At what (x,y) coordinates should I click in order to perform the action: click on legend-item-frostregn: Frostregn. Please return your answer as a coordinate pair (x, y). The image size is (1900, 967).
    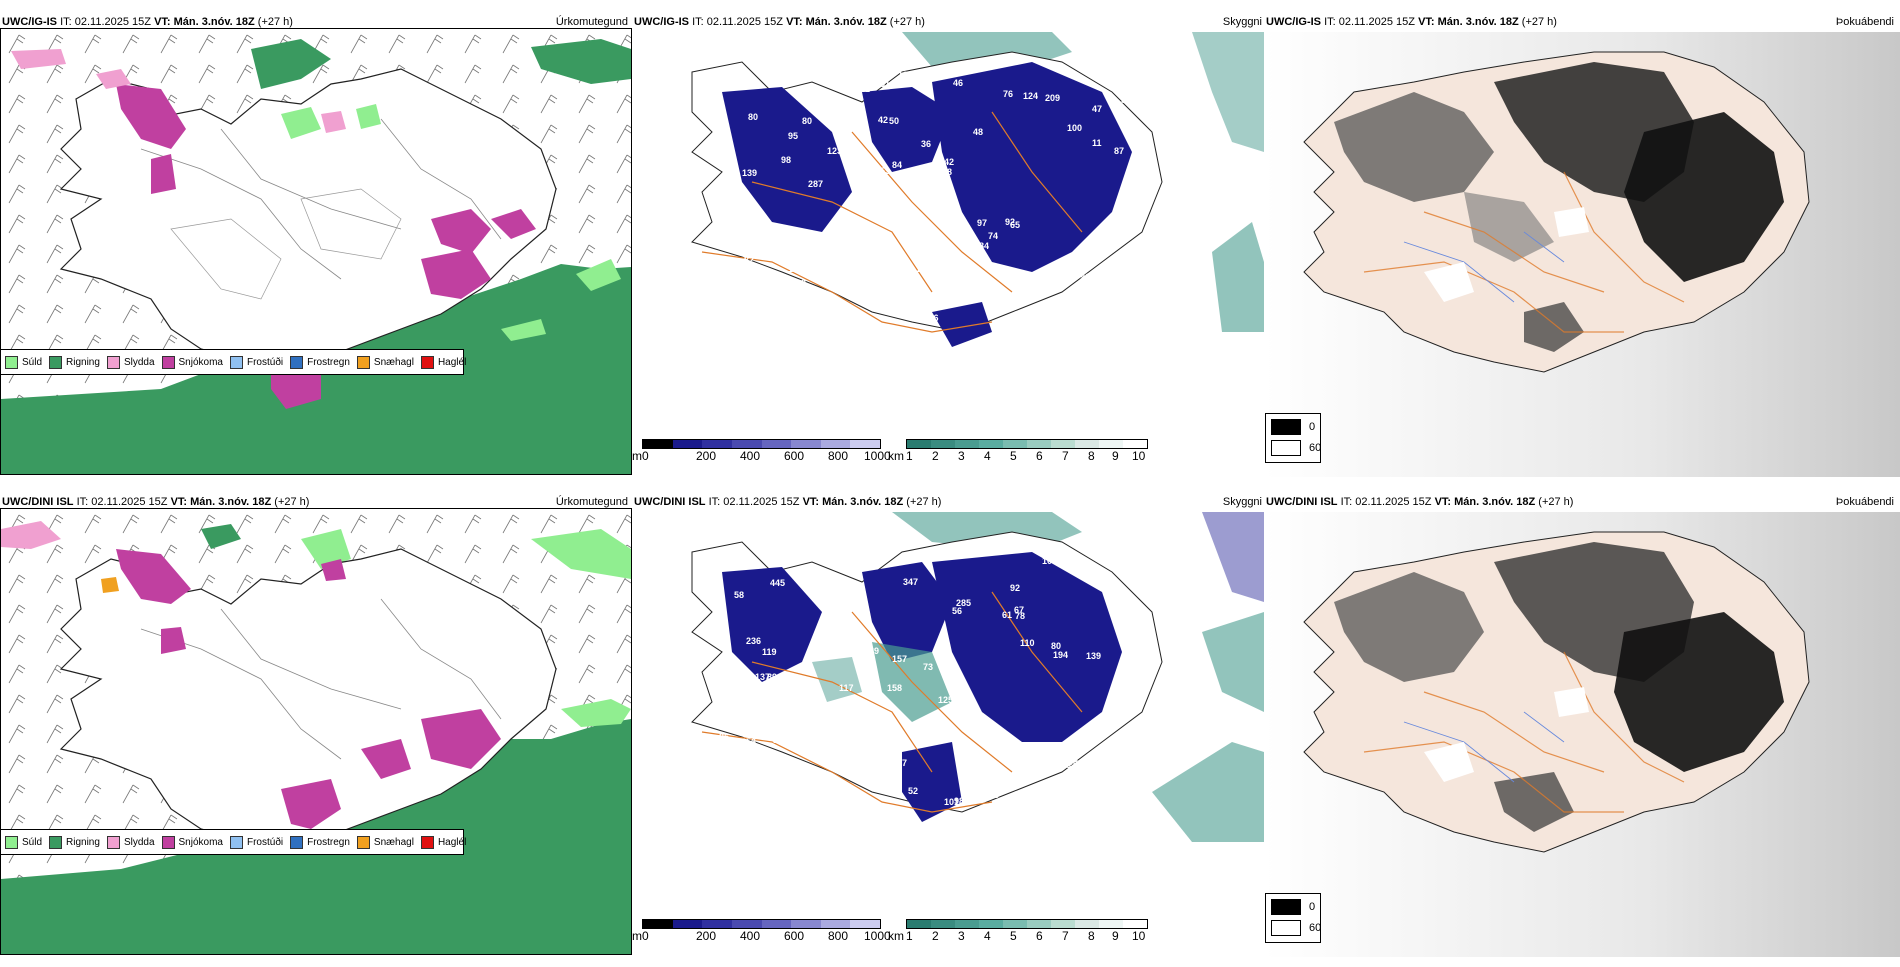
    Looking at the image, I should click on (320, 842).